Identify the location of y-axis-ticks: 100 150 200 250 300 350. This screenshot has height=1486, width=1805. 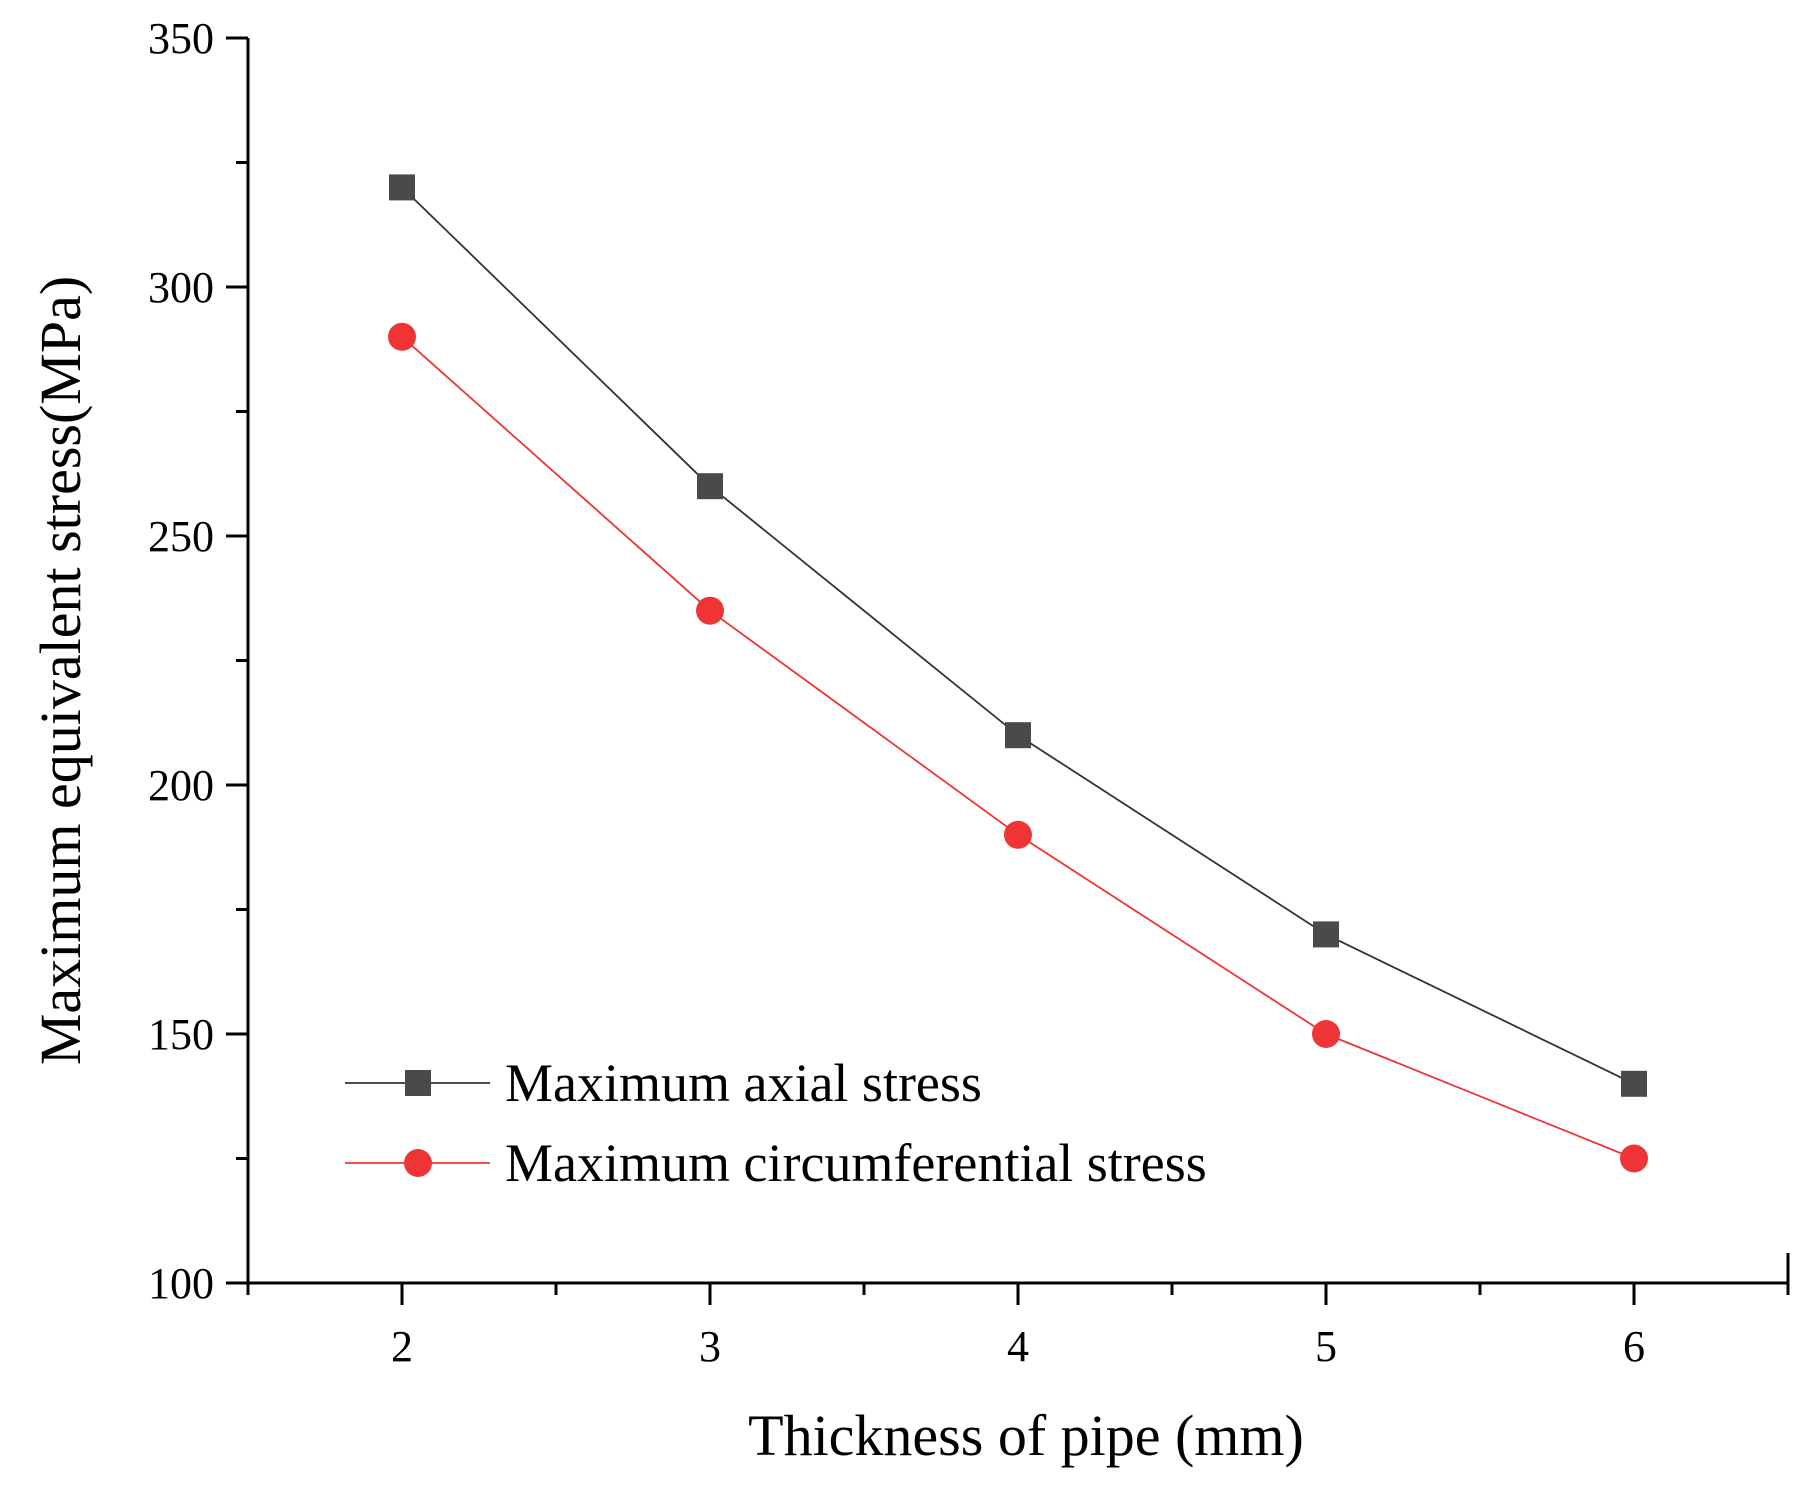
(198, 661).